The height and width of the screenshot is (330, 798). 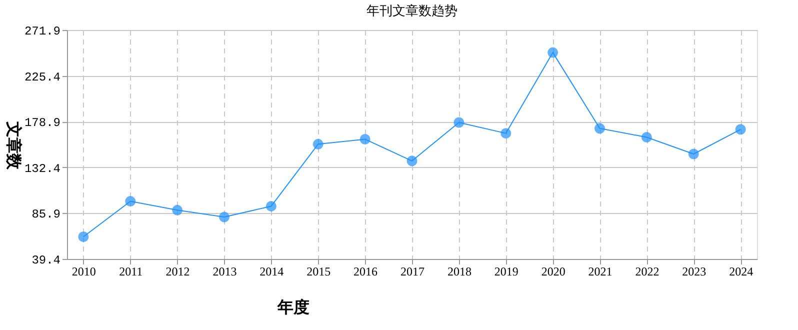 What do you see at coordinates (506, 271) in the screenshot?
I see `x-tick-label: 2019` at bounding box center [506, 271].